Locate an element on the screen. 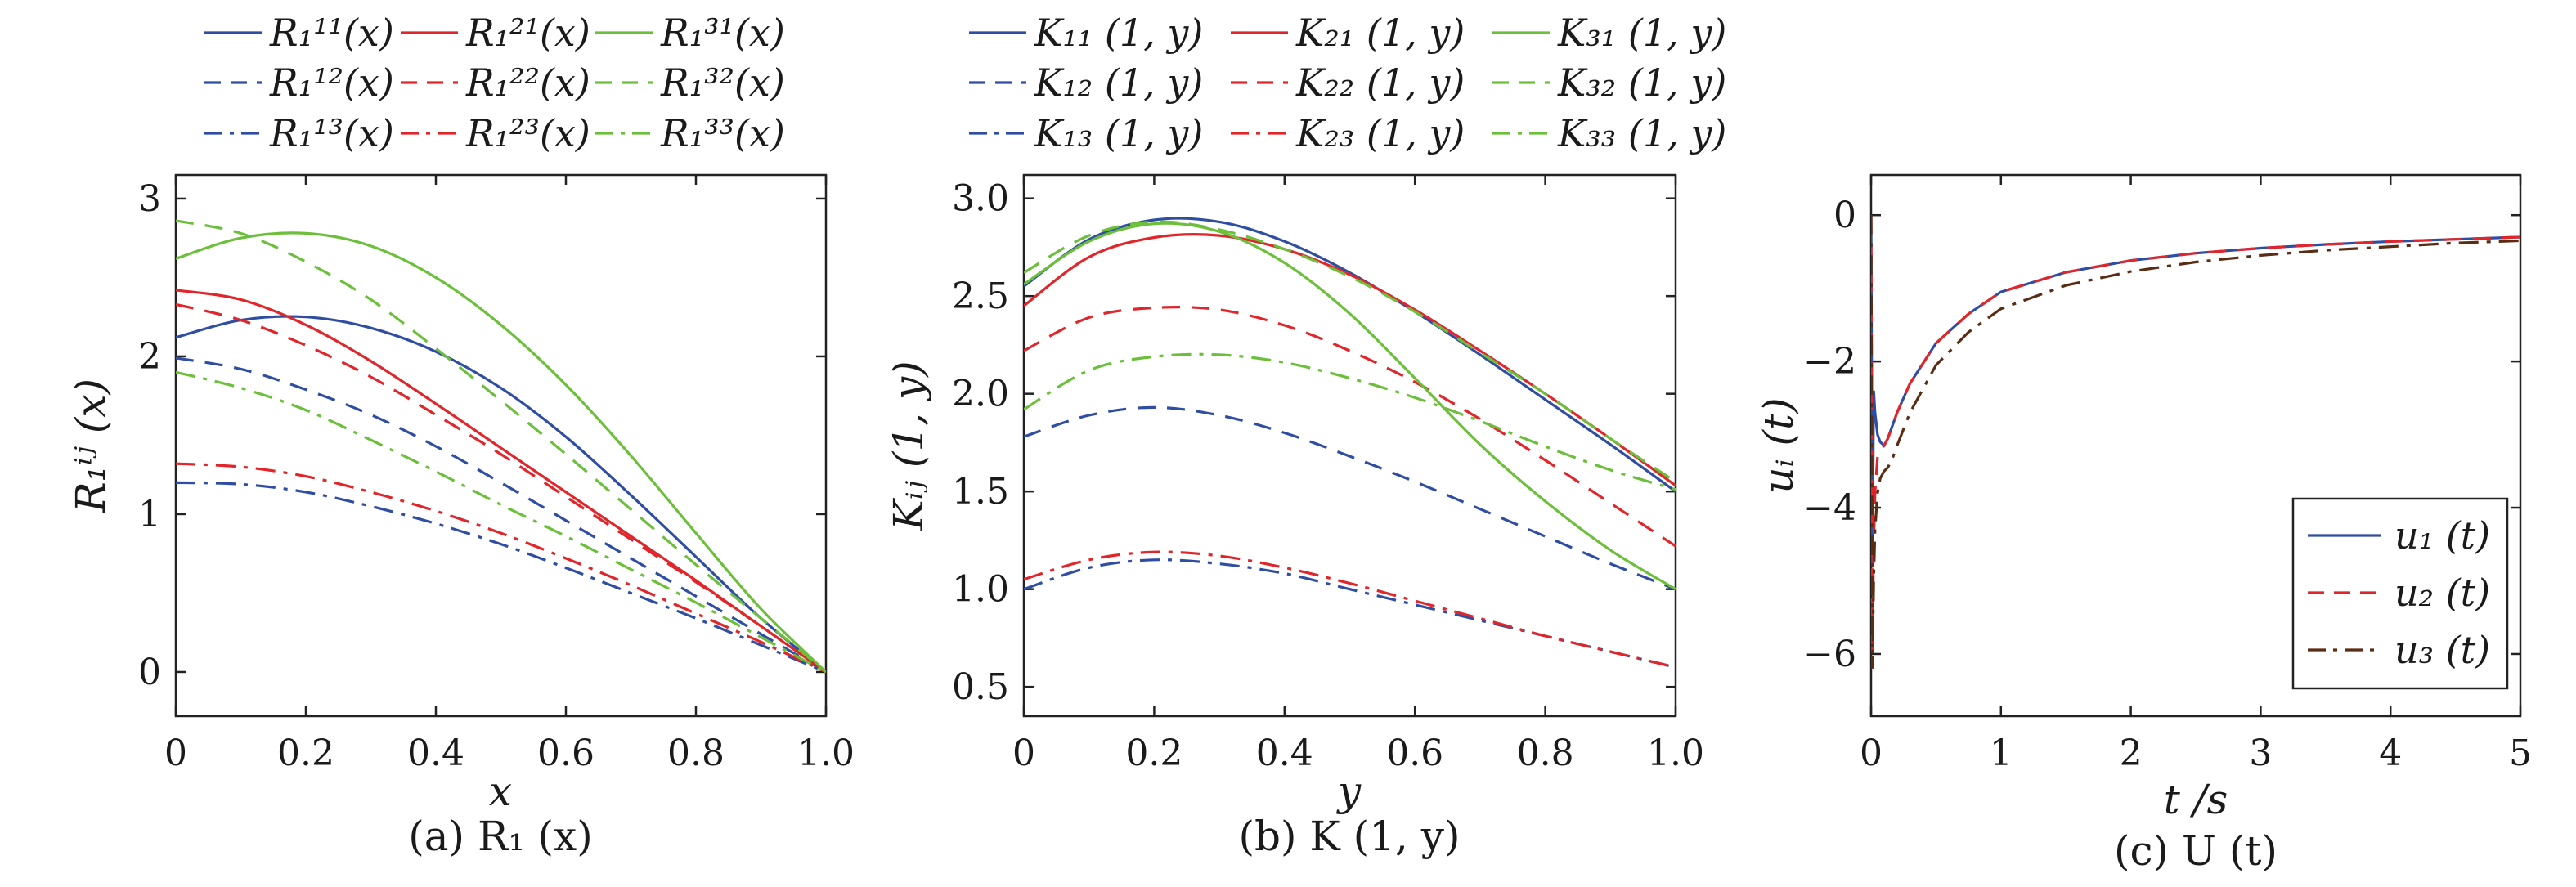 The image size is (2576, 887). legend-label: K₃₁ (1, y) is located at coordinates (1642, 33).